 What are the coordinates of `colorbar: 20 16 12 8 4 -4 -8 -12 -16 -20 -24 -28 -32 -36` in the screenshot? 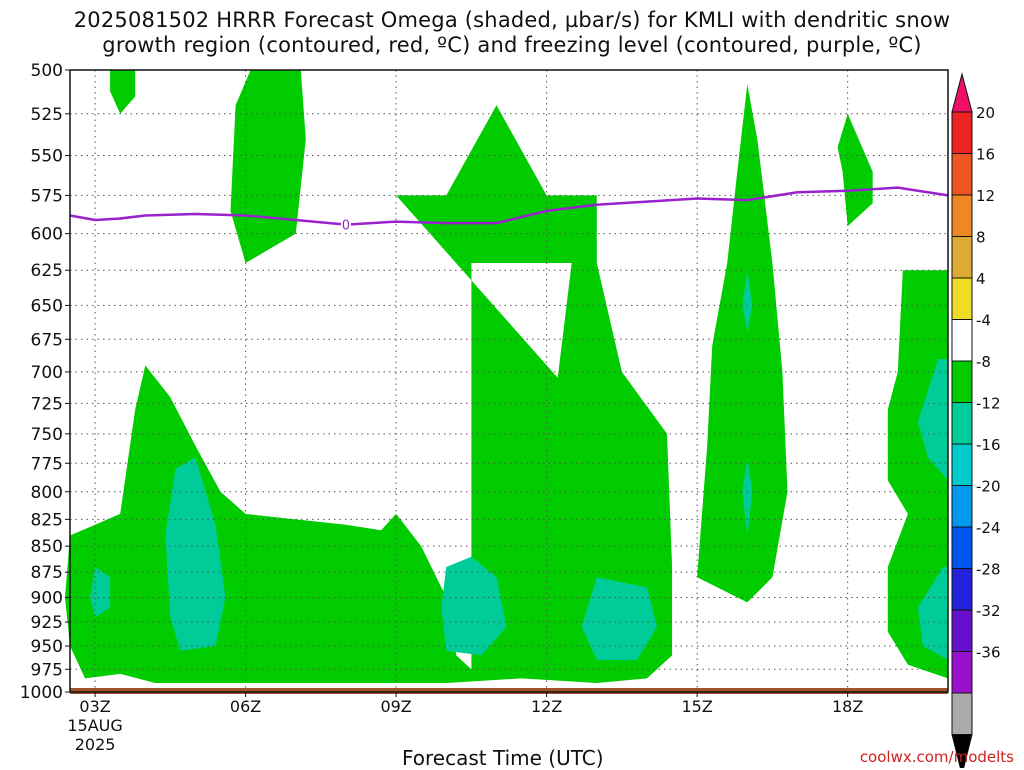 It's located at (976, 420).